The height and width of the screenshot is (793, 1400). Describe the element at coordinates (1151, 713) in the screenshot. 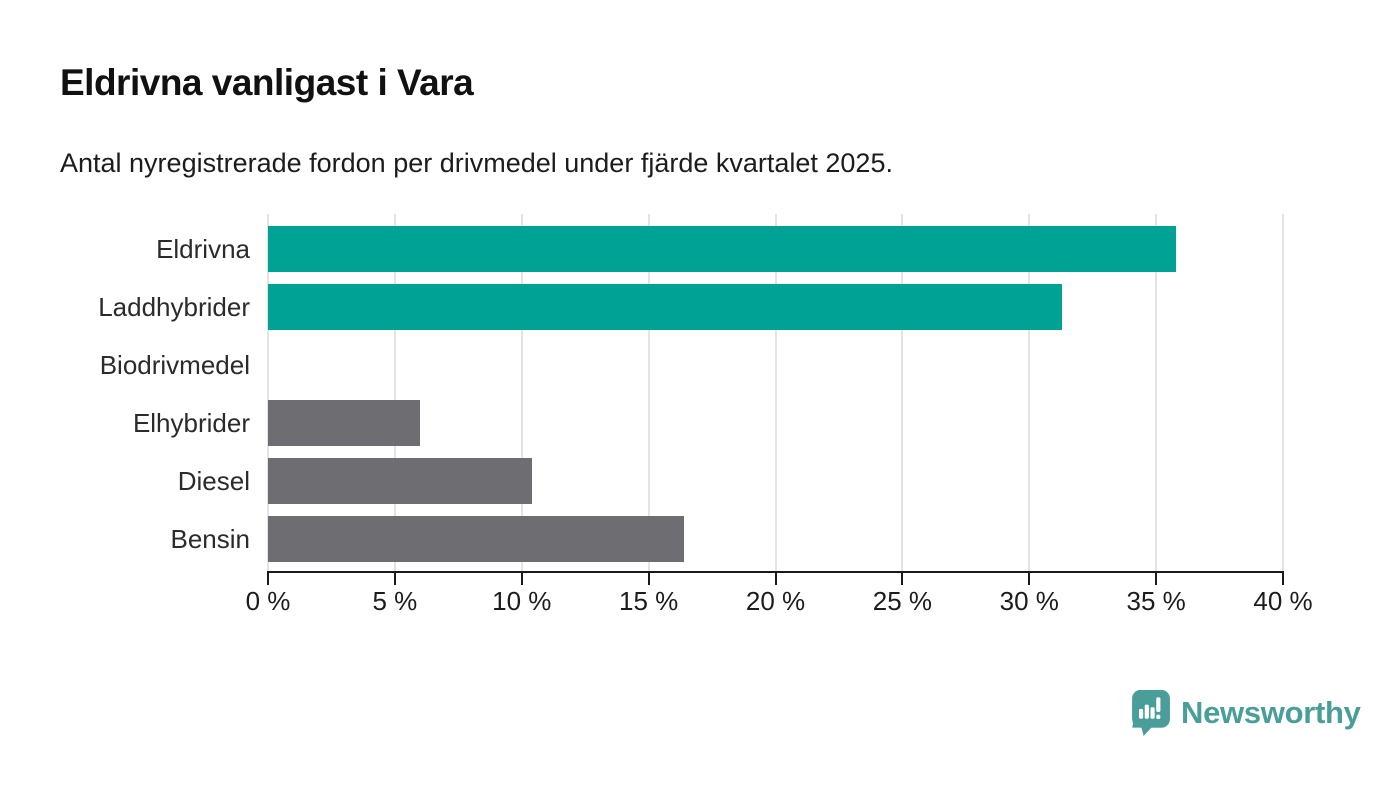

I see `bar-chart-speech-bubble-icon` at that location.